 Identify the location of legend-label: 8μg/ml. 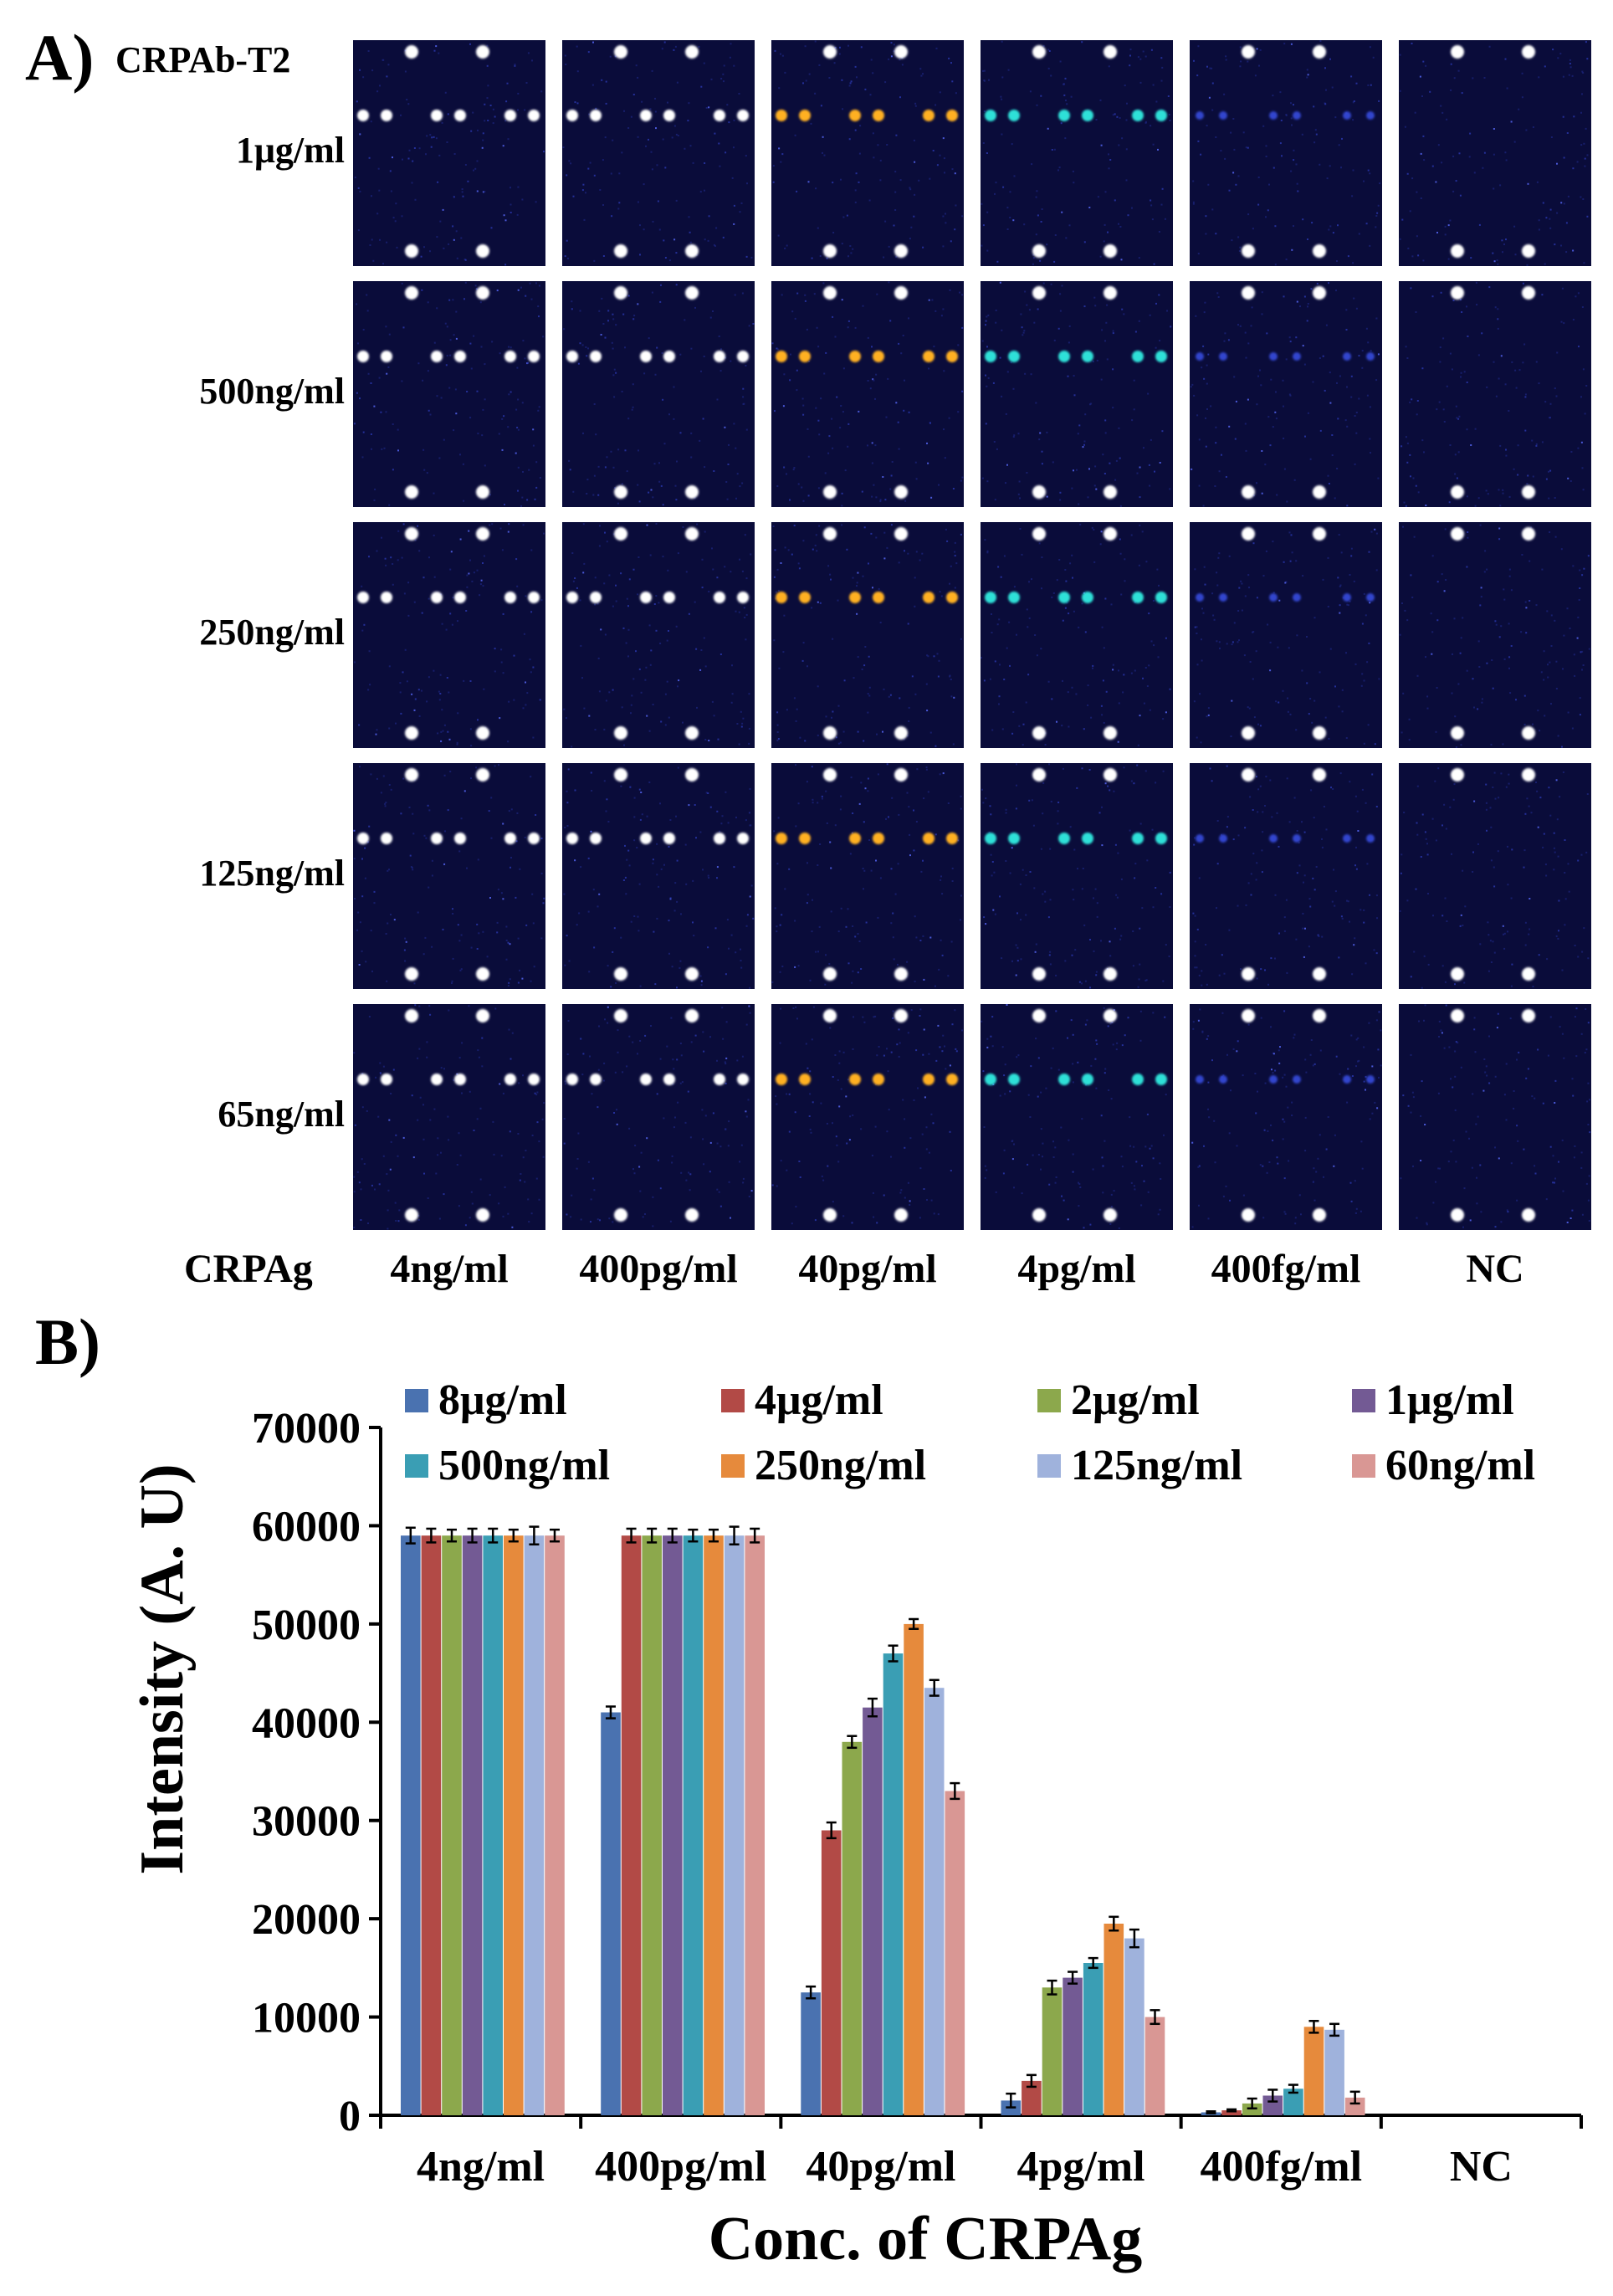
(502, 1400).